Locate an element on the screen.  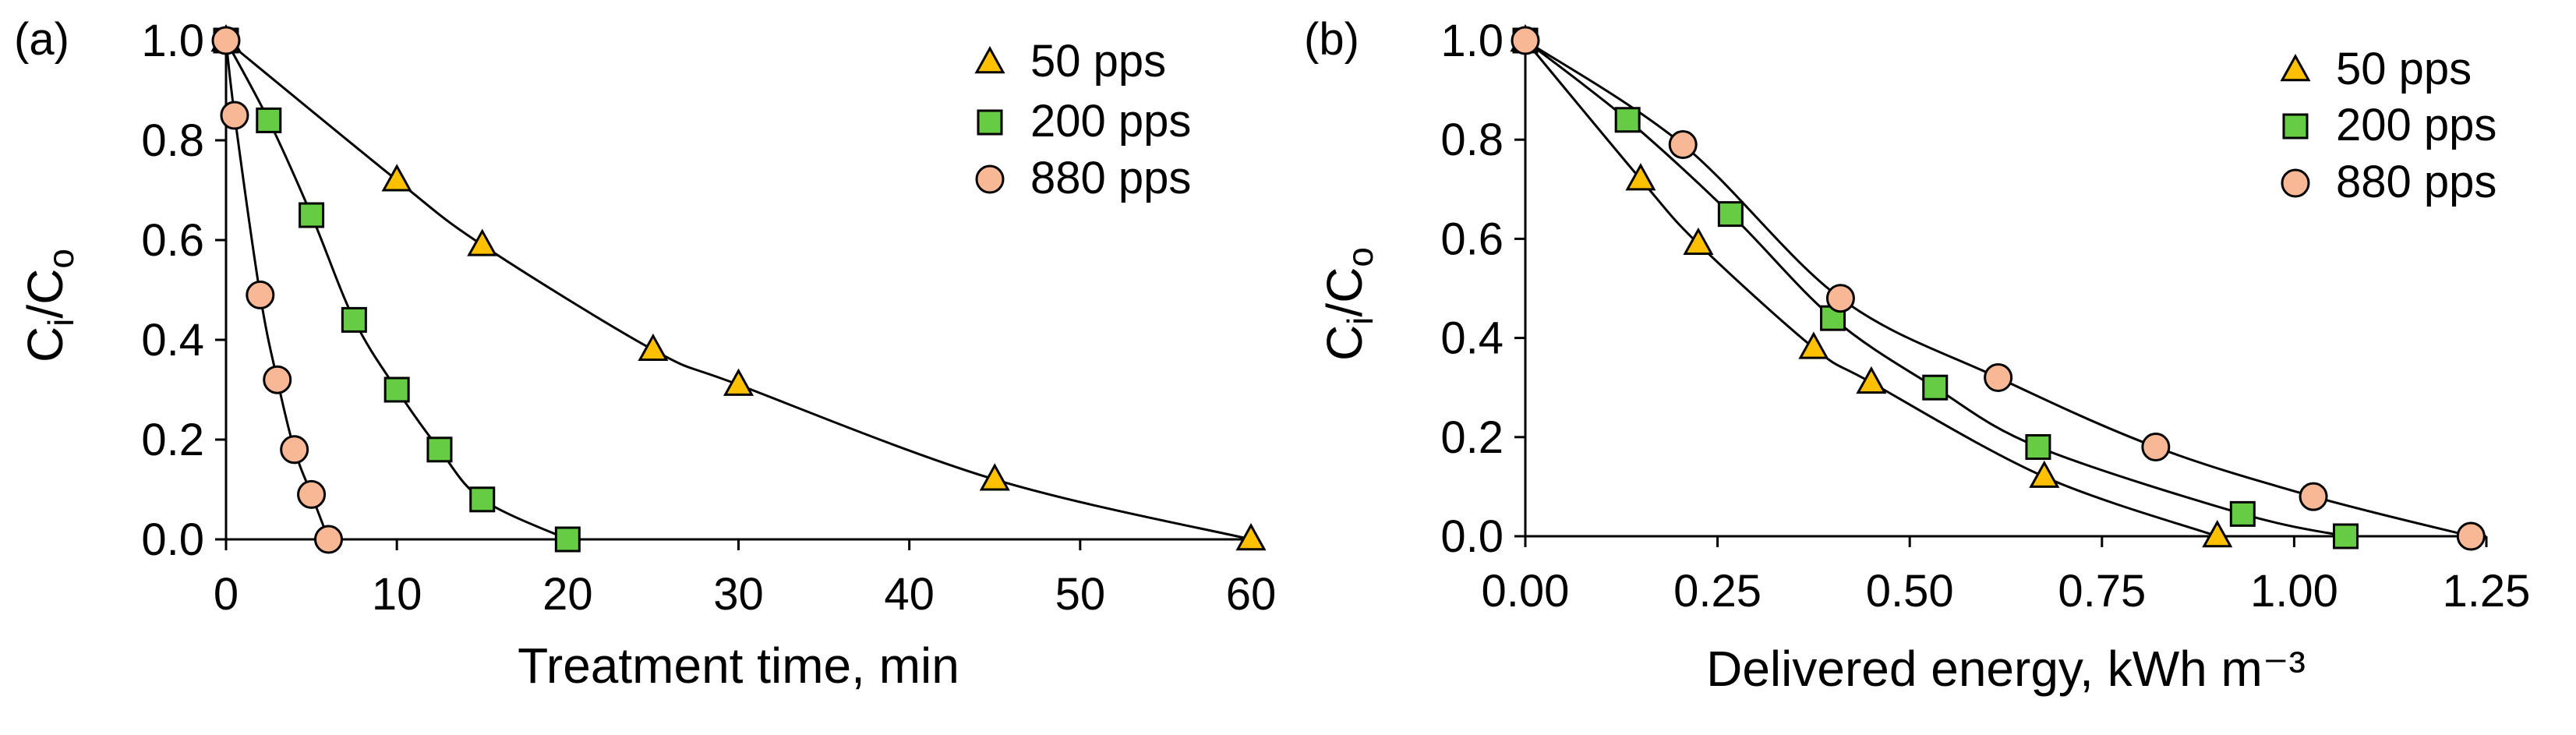
x-tick-label: 30 is located at coordinates (738, 594).